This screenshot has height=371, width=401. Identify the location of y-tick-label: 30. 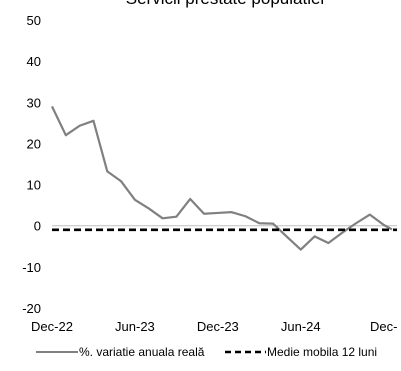
(34, 102).